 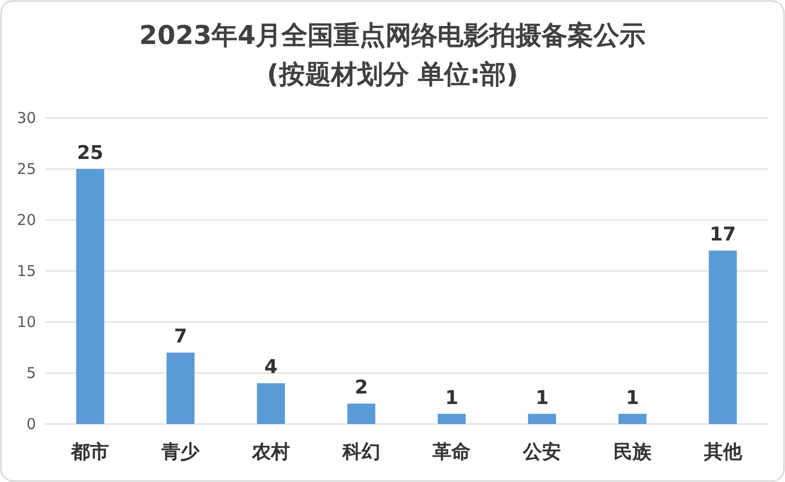 I want to click on data-label: 7, so click(x=181, y=337).